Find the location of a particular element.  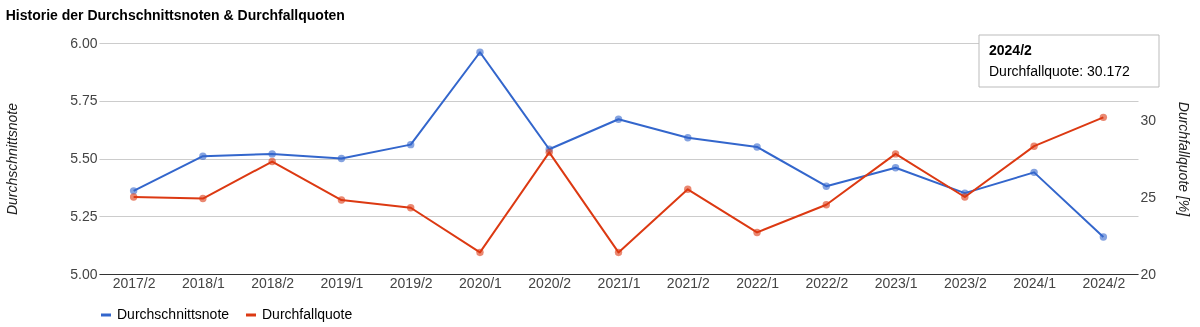

y2-tick-label: 20 is located at coordinates (1148, 273).